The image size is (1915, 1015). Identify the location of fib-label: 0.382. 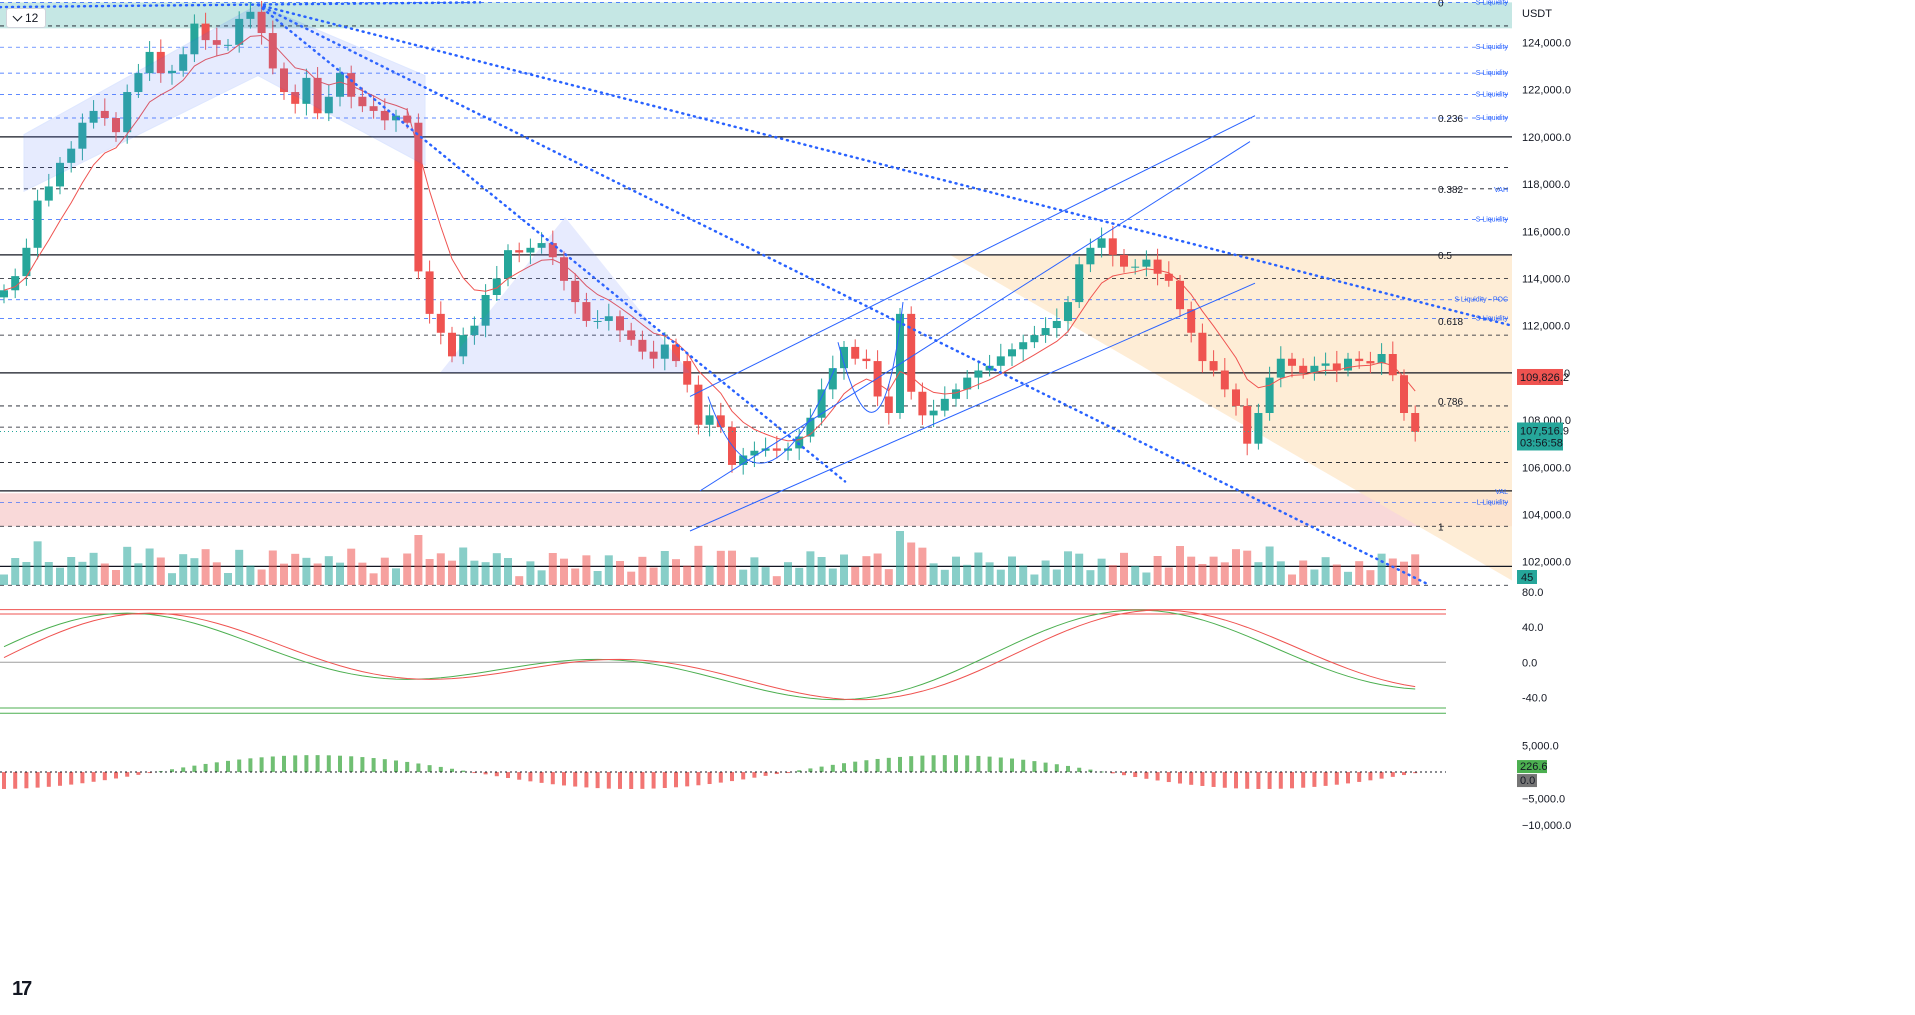
(1450, 190).